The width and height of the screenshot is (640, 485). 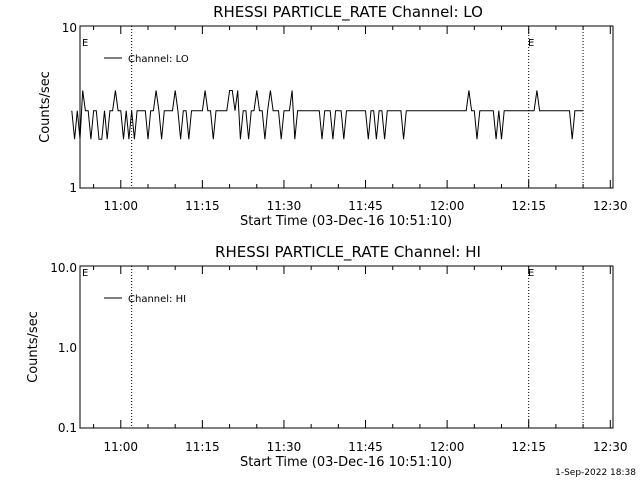 I want to click on series-line-lo, so click(x=327, y=115).